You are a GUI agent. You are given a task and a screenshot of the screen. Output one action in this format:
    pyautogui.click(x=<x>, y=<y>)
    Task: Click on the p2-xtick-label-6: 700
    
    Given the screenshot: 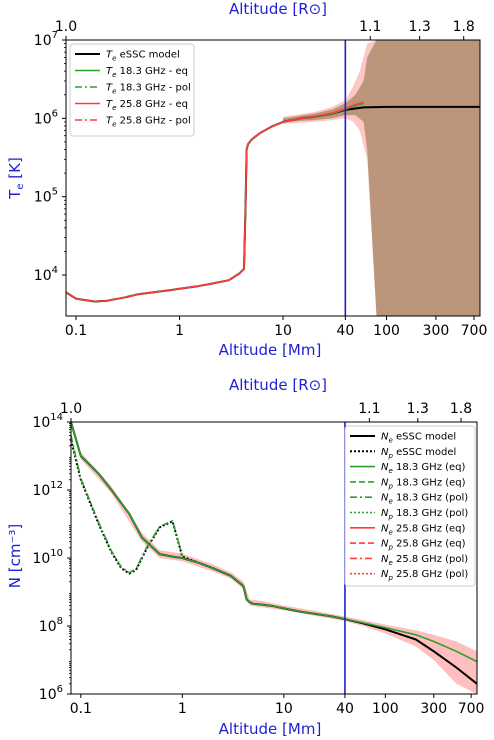 What is the action you would take?
    pyautogui.click(x=471, y=709)
    